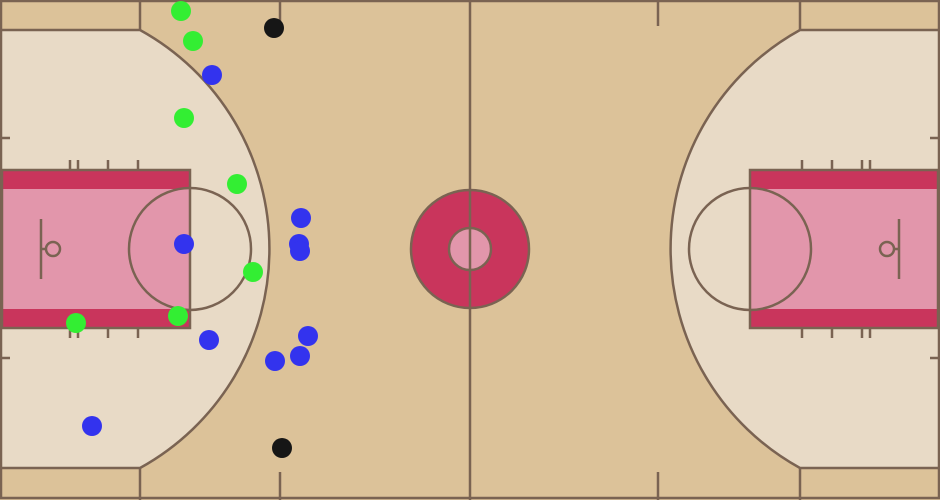 This screenshot has width=940, height=500. Describe the element at coordinates (53, 249) in the screenshot. I see `left-rim` at that location.